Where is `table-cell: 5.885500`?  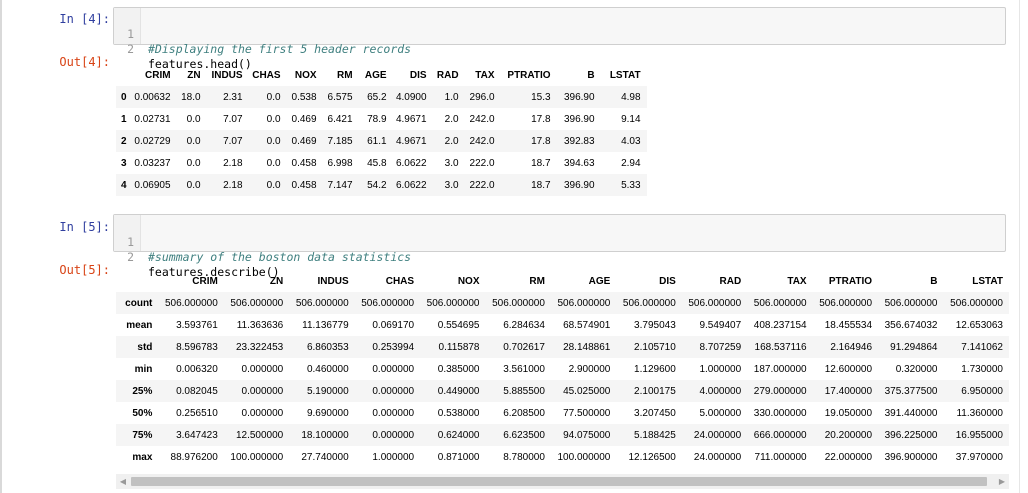
table-cell: 5.885500 is located at coordinates (524, 391).